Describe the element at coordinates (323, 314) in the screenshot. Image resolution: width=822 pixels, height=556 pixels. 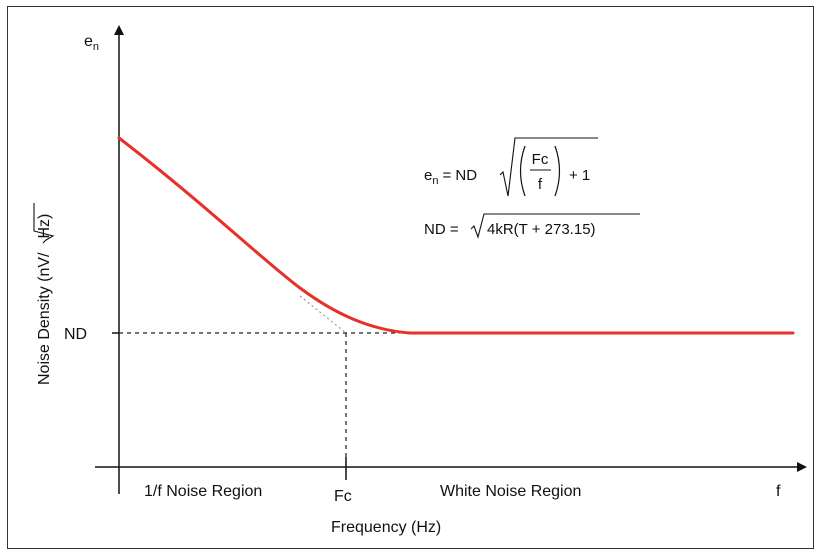
I see `asymptote-line` at that location.